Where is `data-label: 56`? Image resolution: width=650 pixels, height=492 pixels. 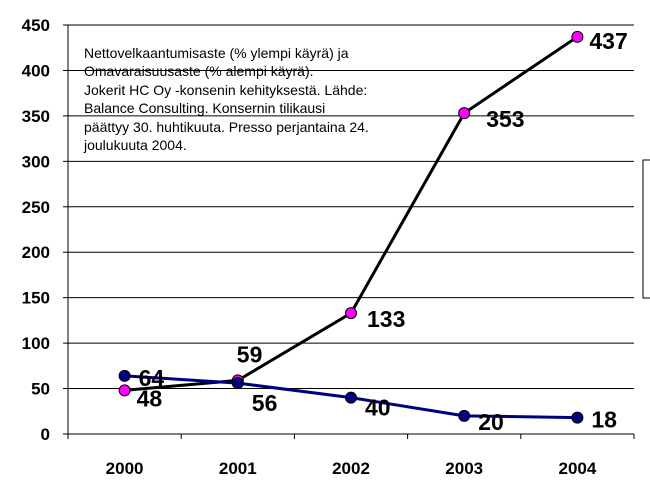 data-label: 56 is located at coordinates (265, 403).